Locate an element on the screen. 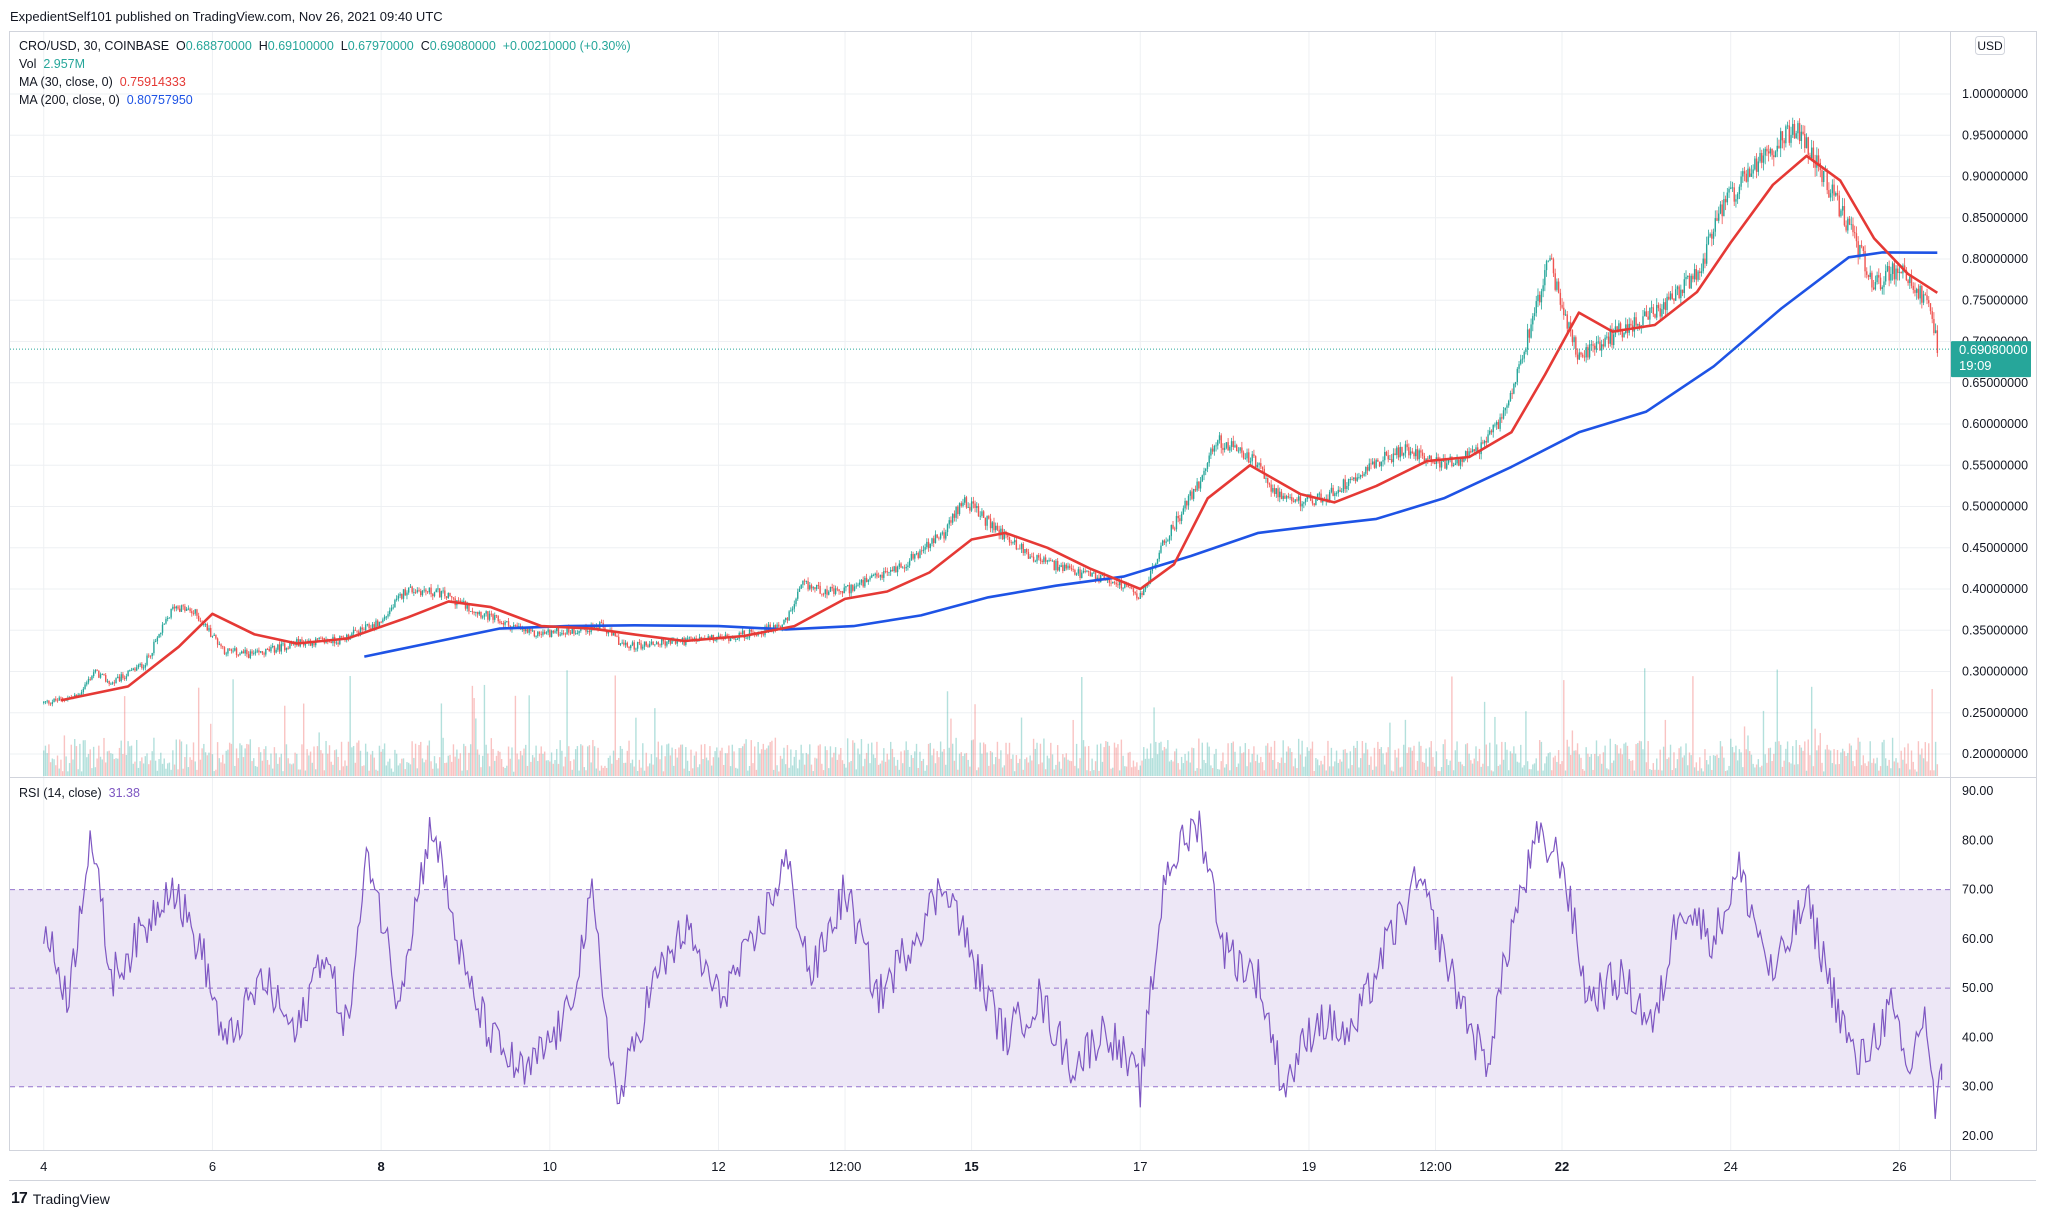  bar-countdown: 19:09 is located at coordinates (1975, 365).